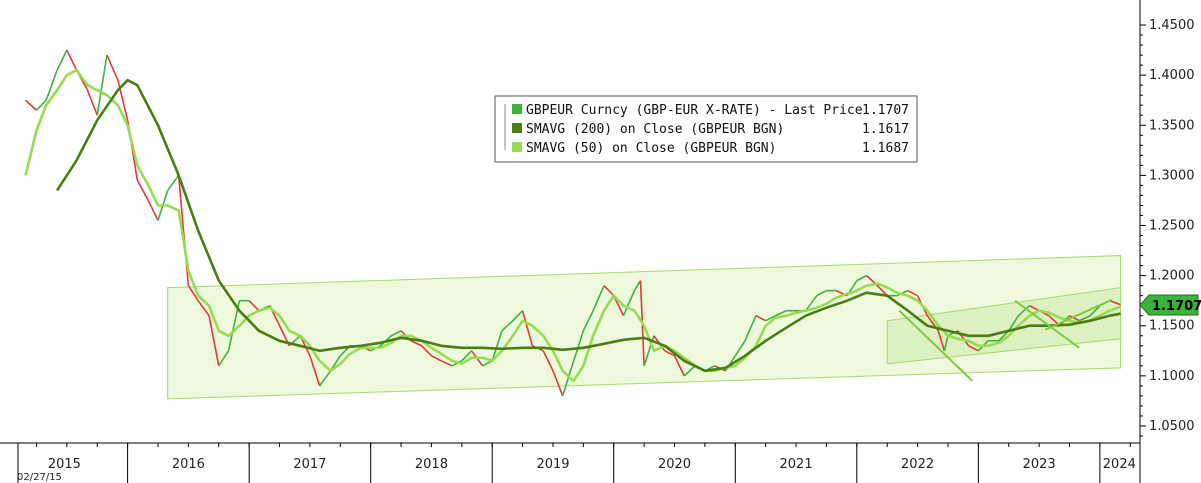 This screenshot has width=1201, height=483. I want to click on x-tick-label: 2021, so click(796, 464).